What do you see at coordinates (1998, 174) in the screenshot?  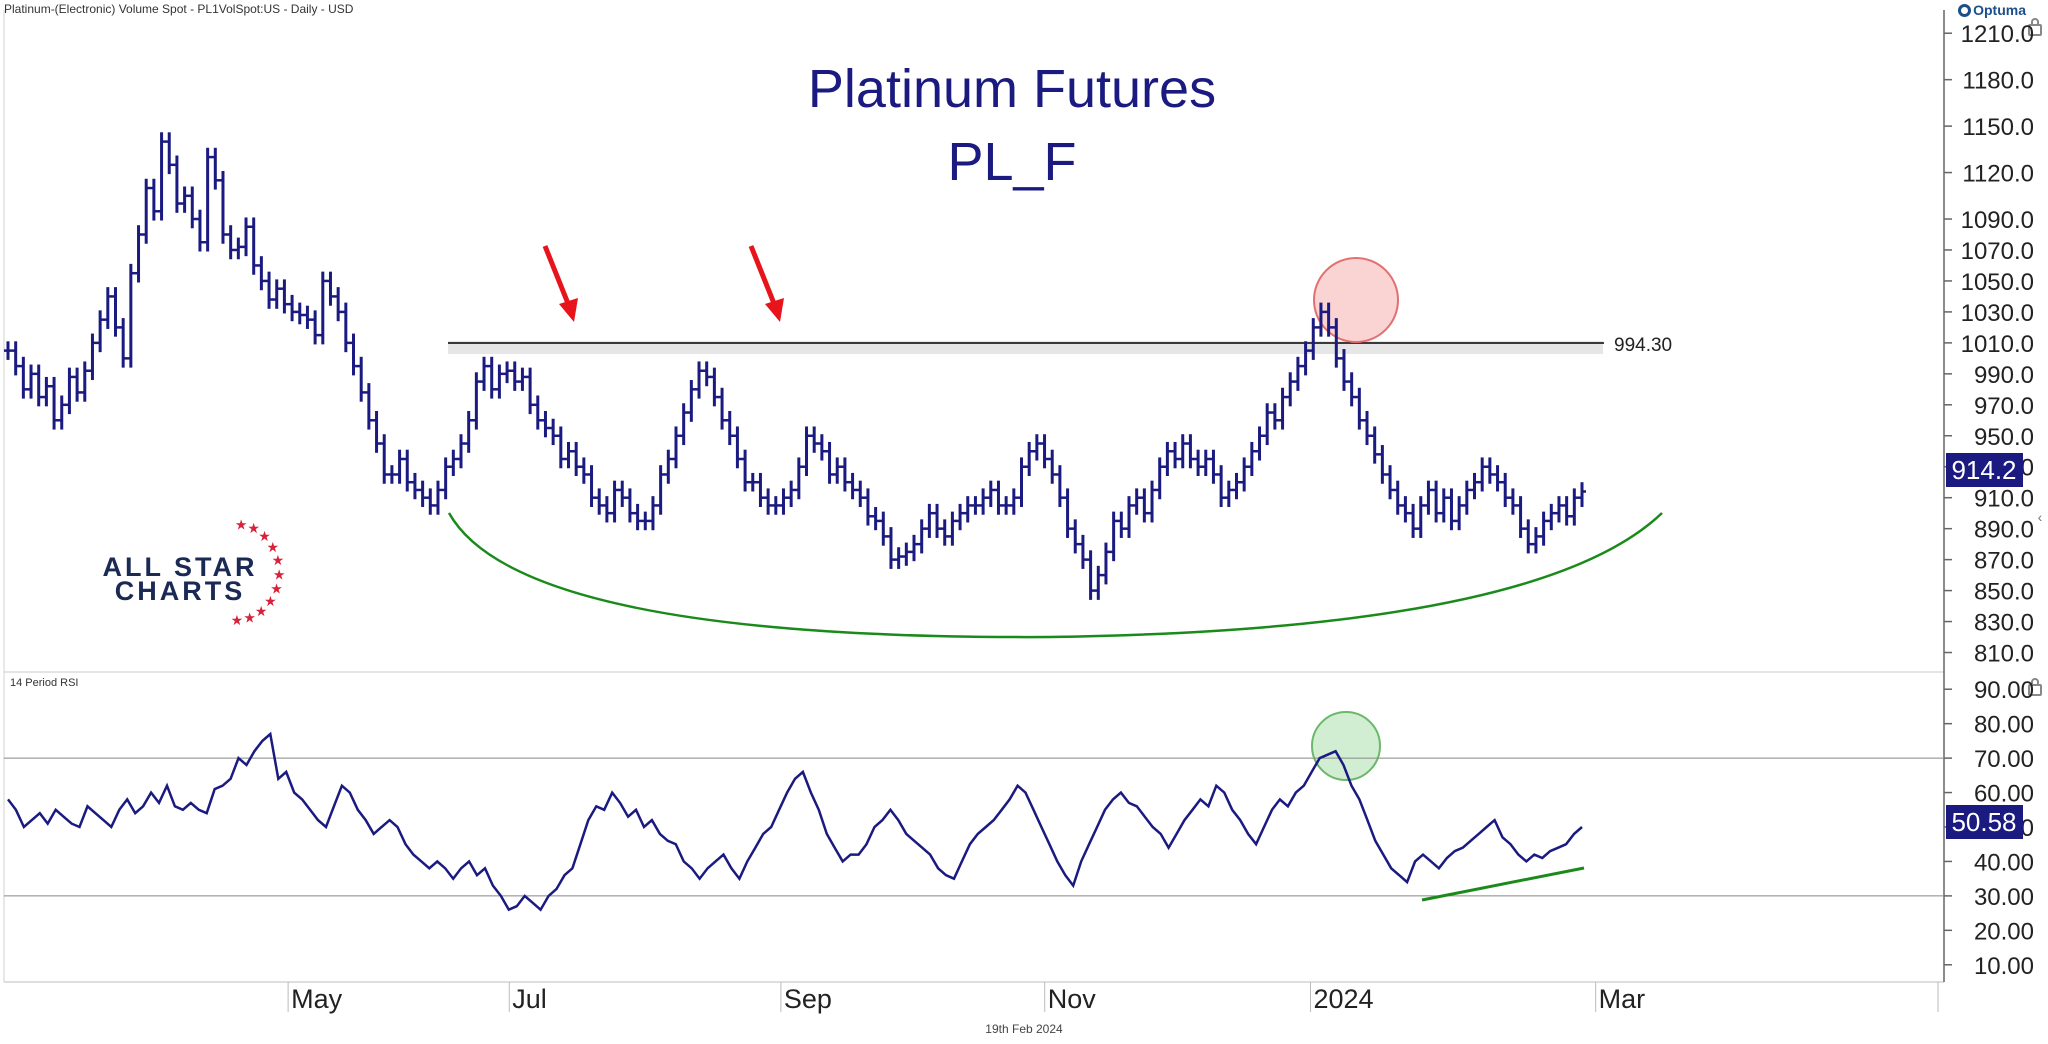 I see `price-tick-label: 1120.0` at bounding box center [1998, 174].